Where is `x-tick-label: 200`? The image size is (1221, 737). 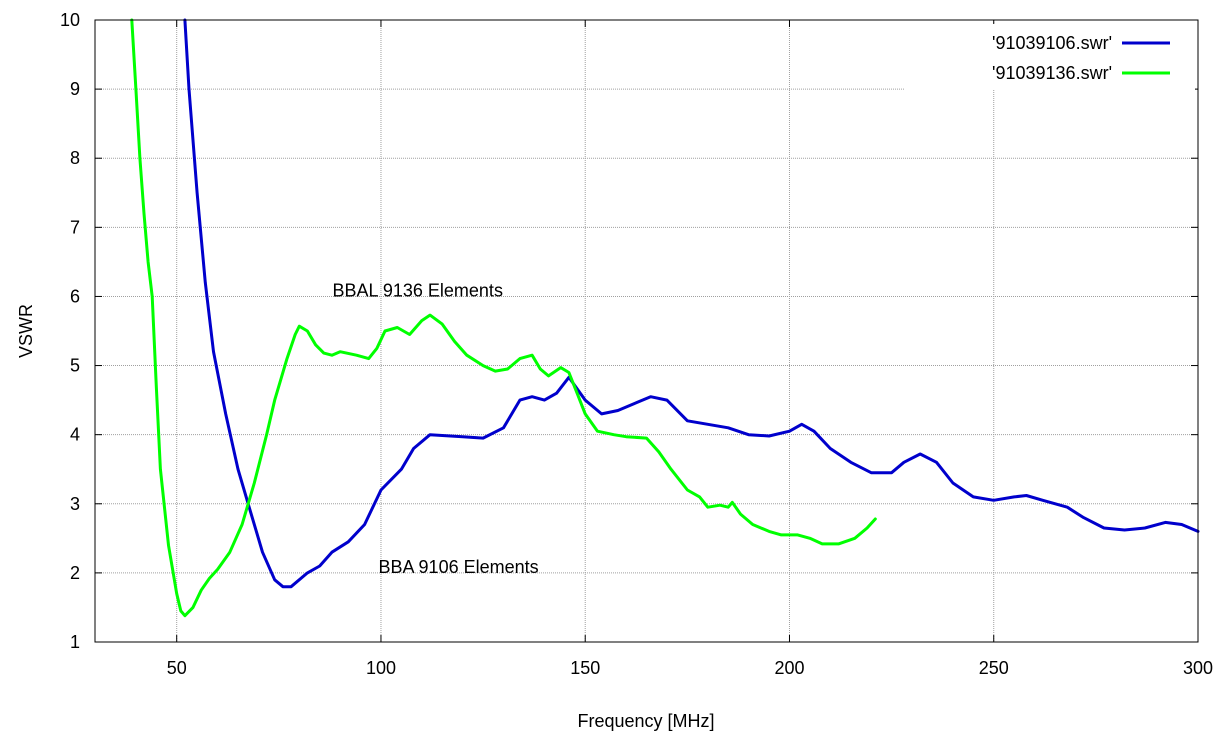
x-tick-label: 200 is located at coordinates (789, 668).